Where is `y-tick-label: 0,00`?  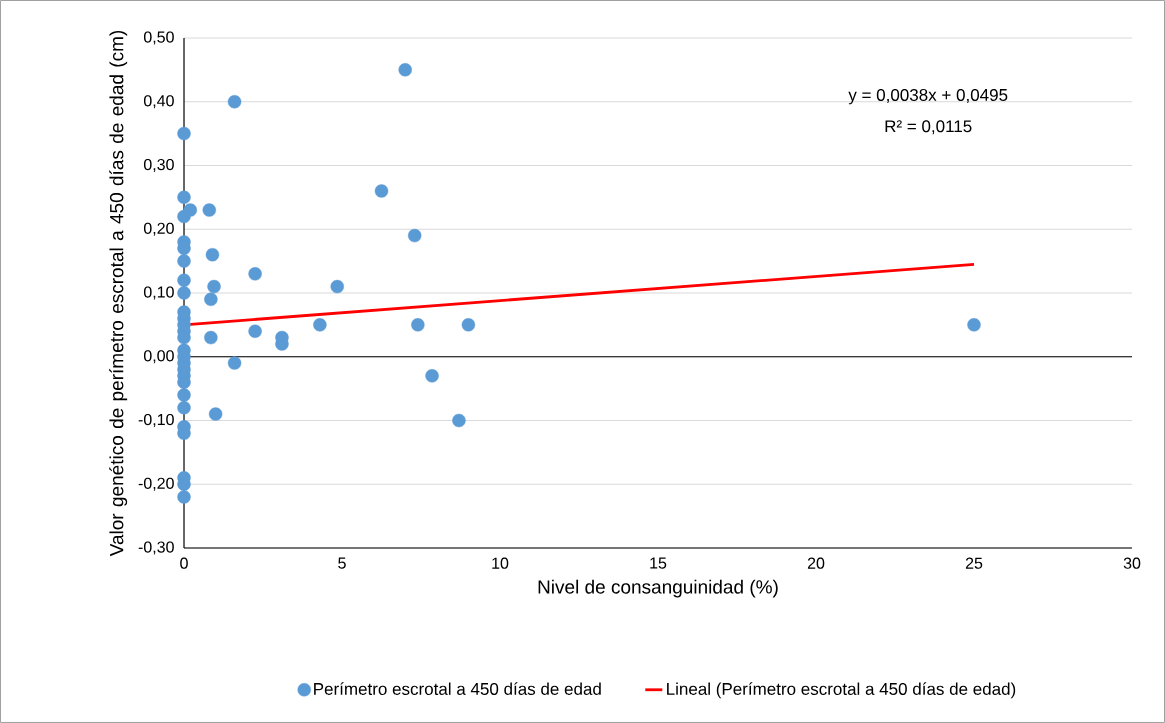 y-tick-label: 0,00 is located at coordinates (158, 357).